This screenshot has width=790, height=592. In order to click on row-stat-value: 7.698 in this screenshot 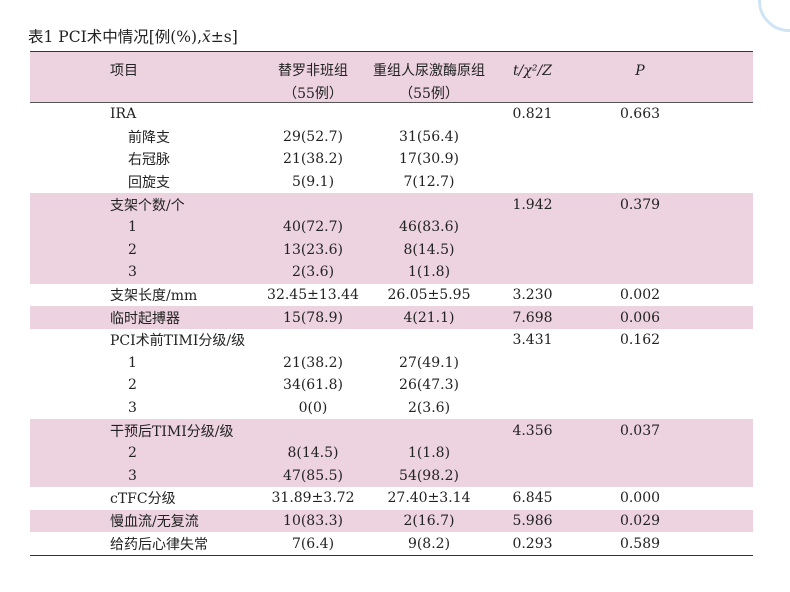, I will do `click(532, 317)`.